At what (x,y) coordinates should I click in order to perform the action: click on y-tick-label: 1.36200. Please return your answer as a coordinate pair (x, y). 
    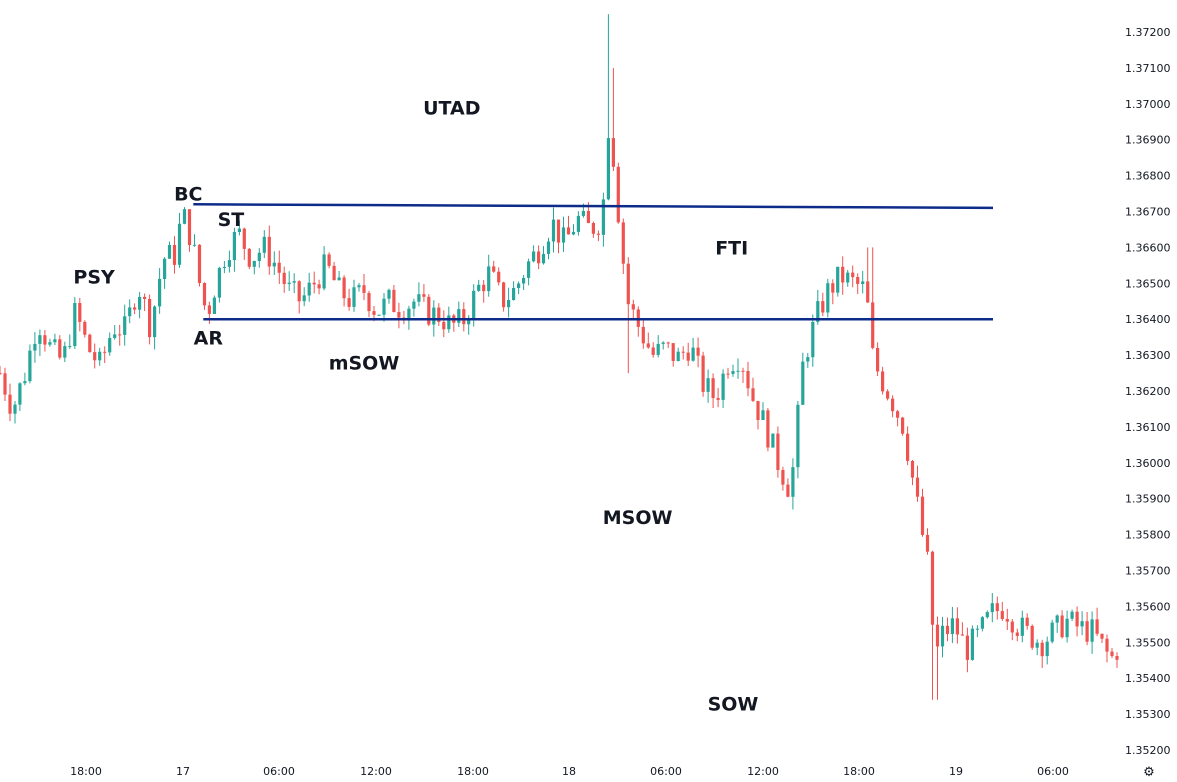
    Looking at the image, I should click on (1148, 391).